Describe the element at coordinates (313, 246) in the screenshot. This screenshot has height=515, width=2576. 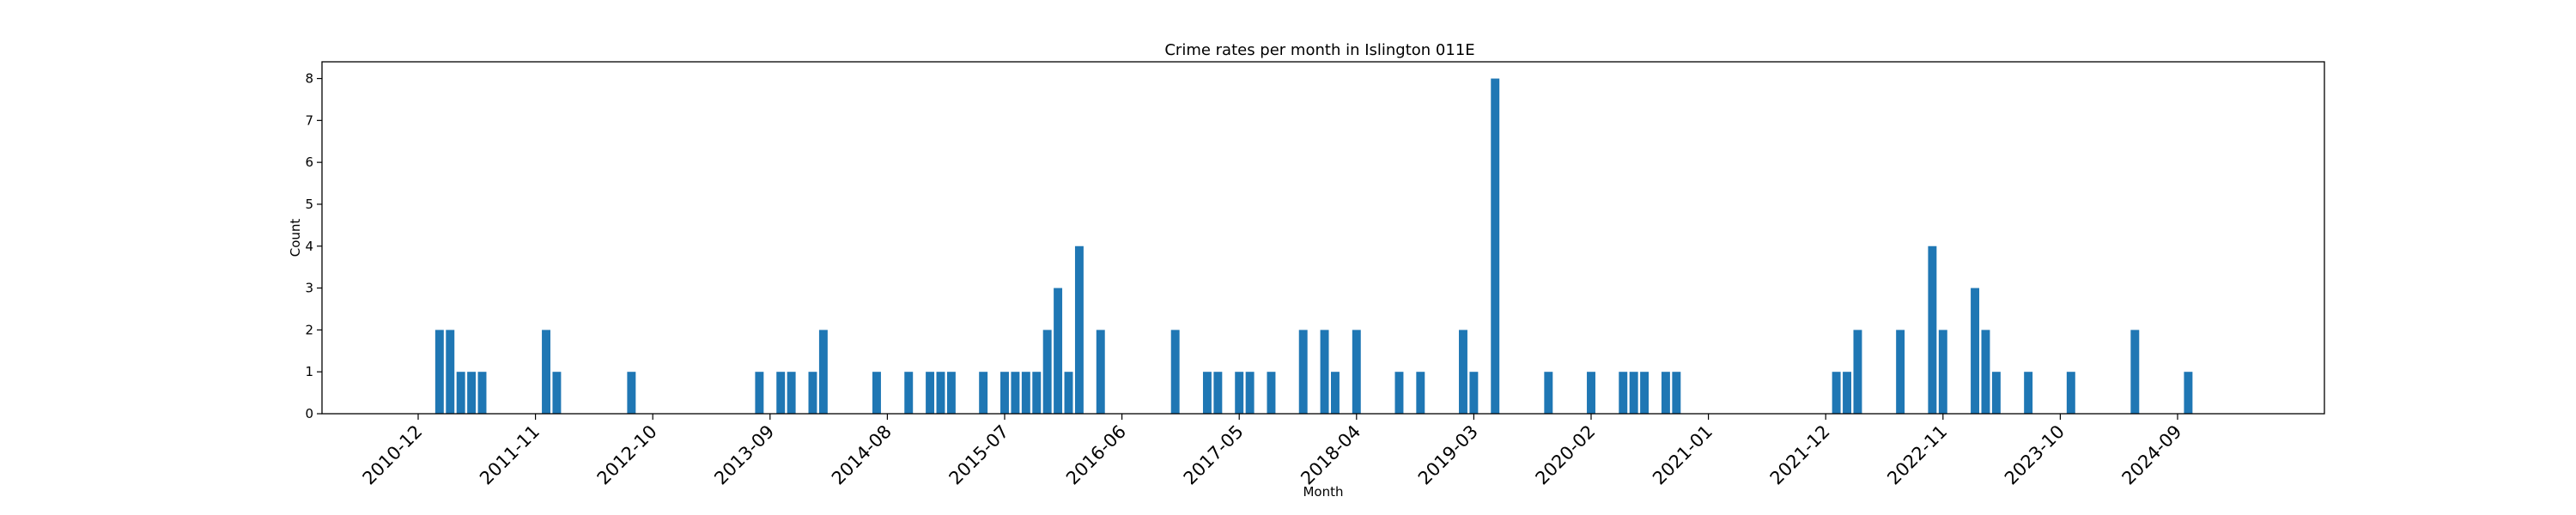
I see `y-axis: 0 1 2 3 4 5 6 7 8` at that location.